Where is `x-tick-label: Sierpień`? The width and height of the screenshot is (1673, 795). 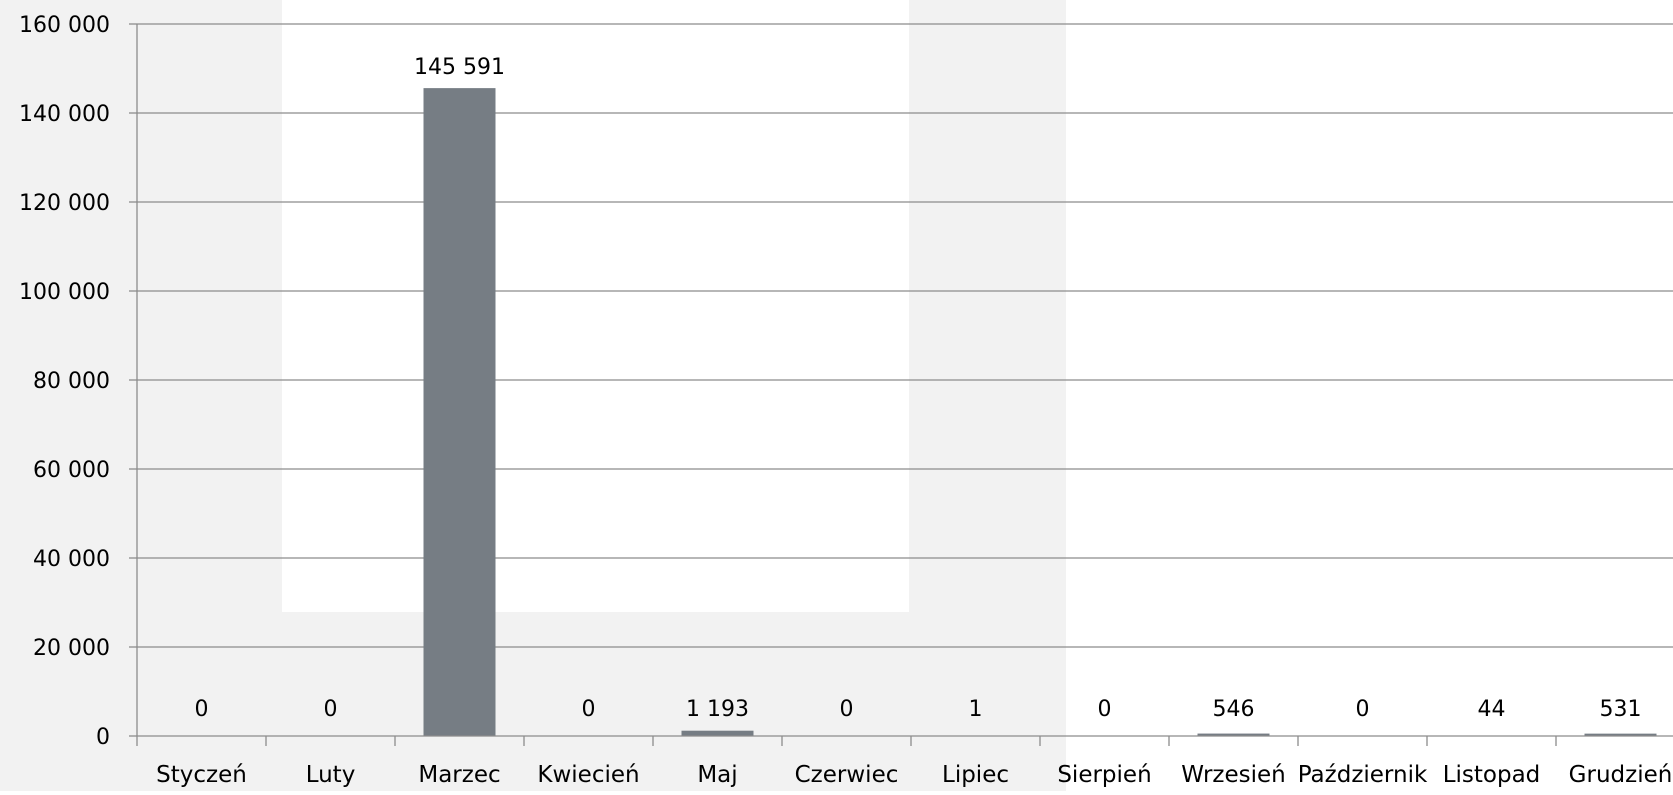
x-tick-label: Sierpień is located at coordinates (1104, 775).